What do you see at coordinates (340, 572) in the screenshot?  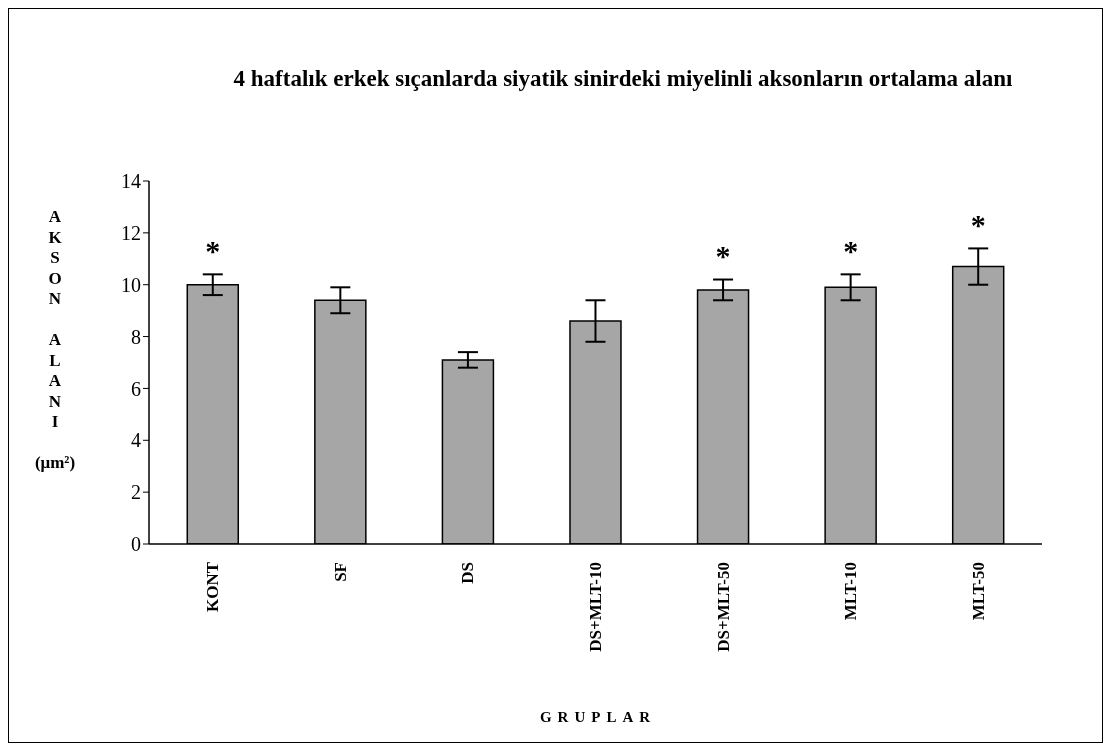 I see `x-tick-label: SF` at bounding box center [340, 572].